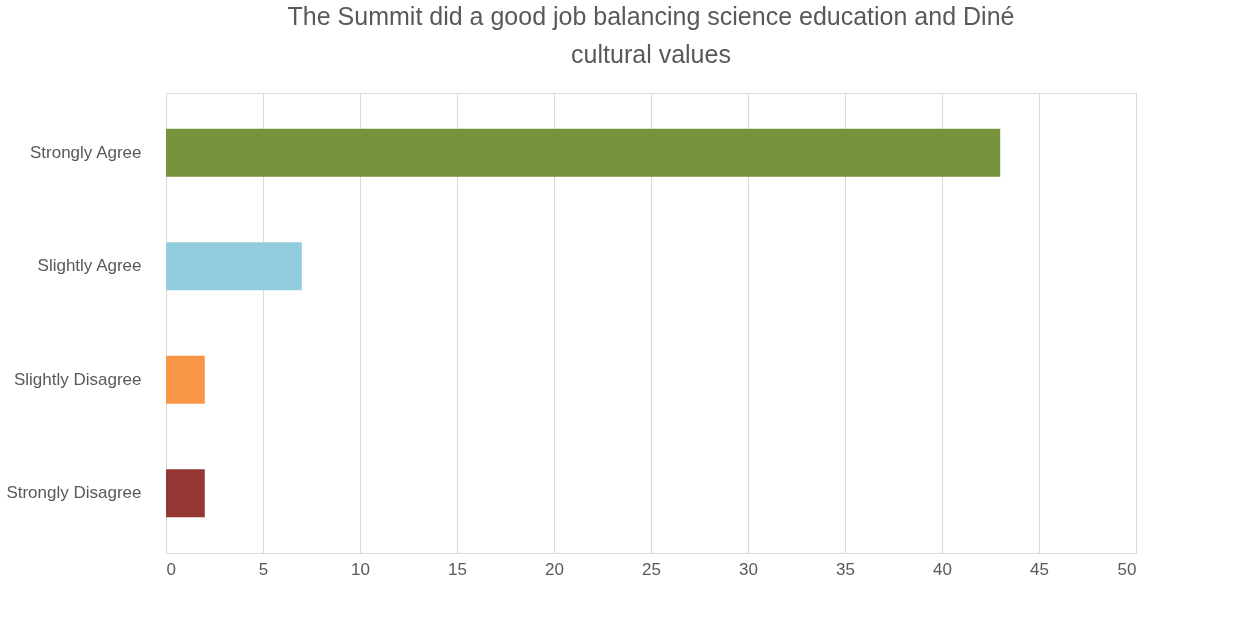 This screenshot has width=1250, height=622. What do you see at coordinates (1039, 569) in the screenshot?
I see `x-tick-label: 45` at bounding box center [1039, 569].